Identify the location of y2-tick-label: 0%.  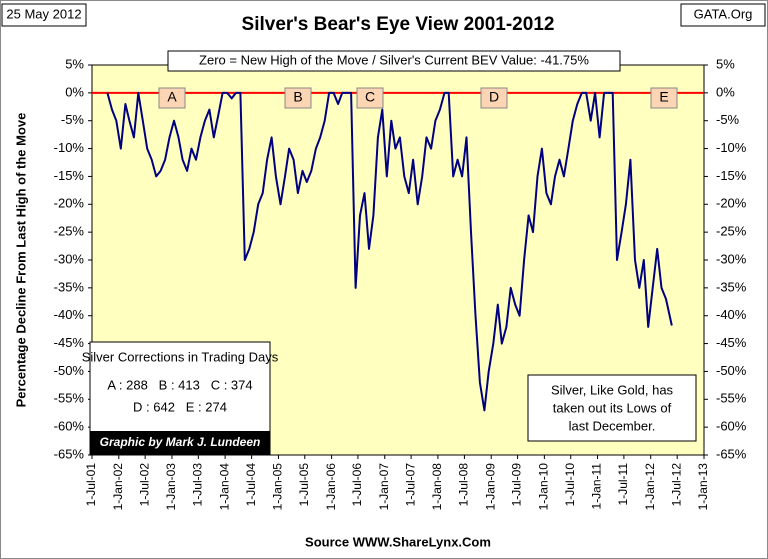
(725, 91).